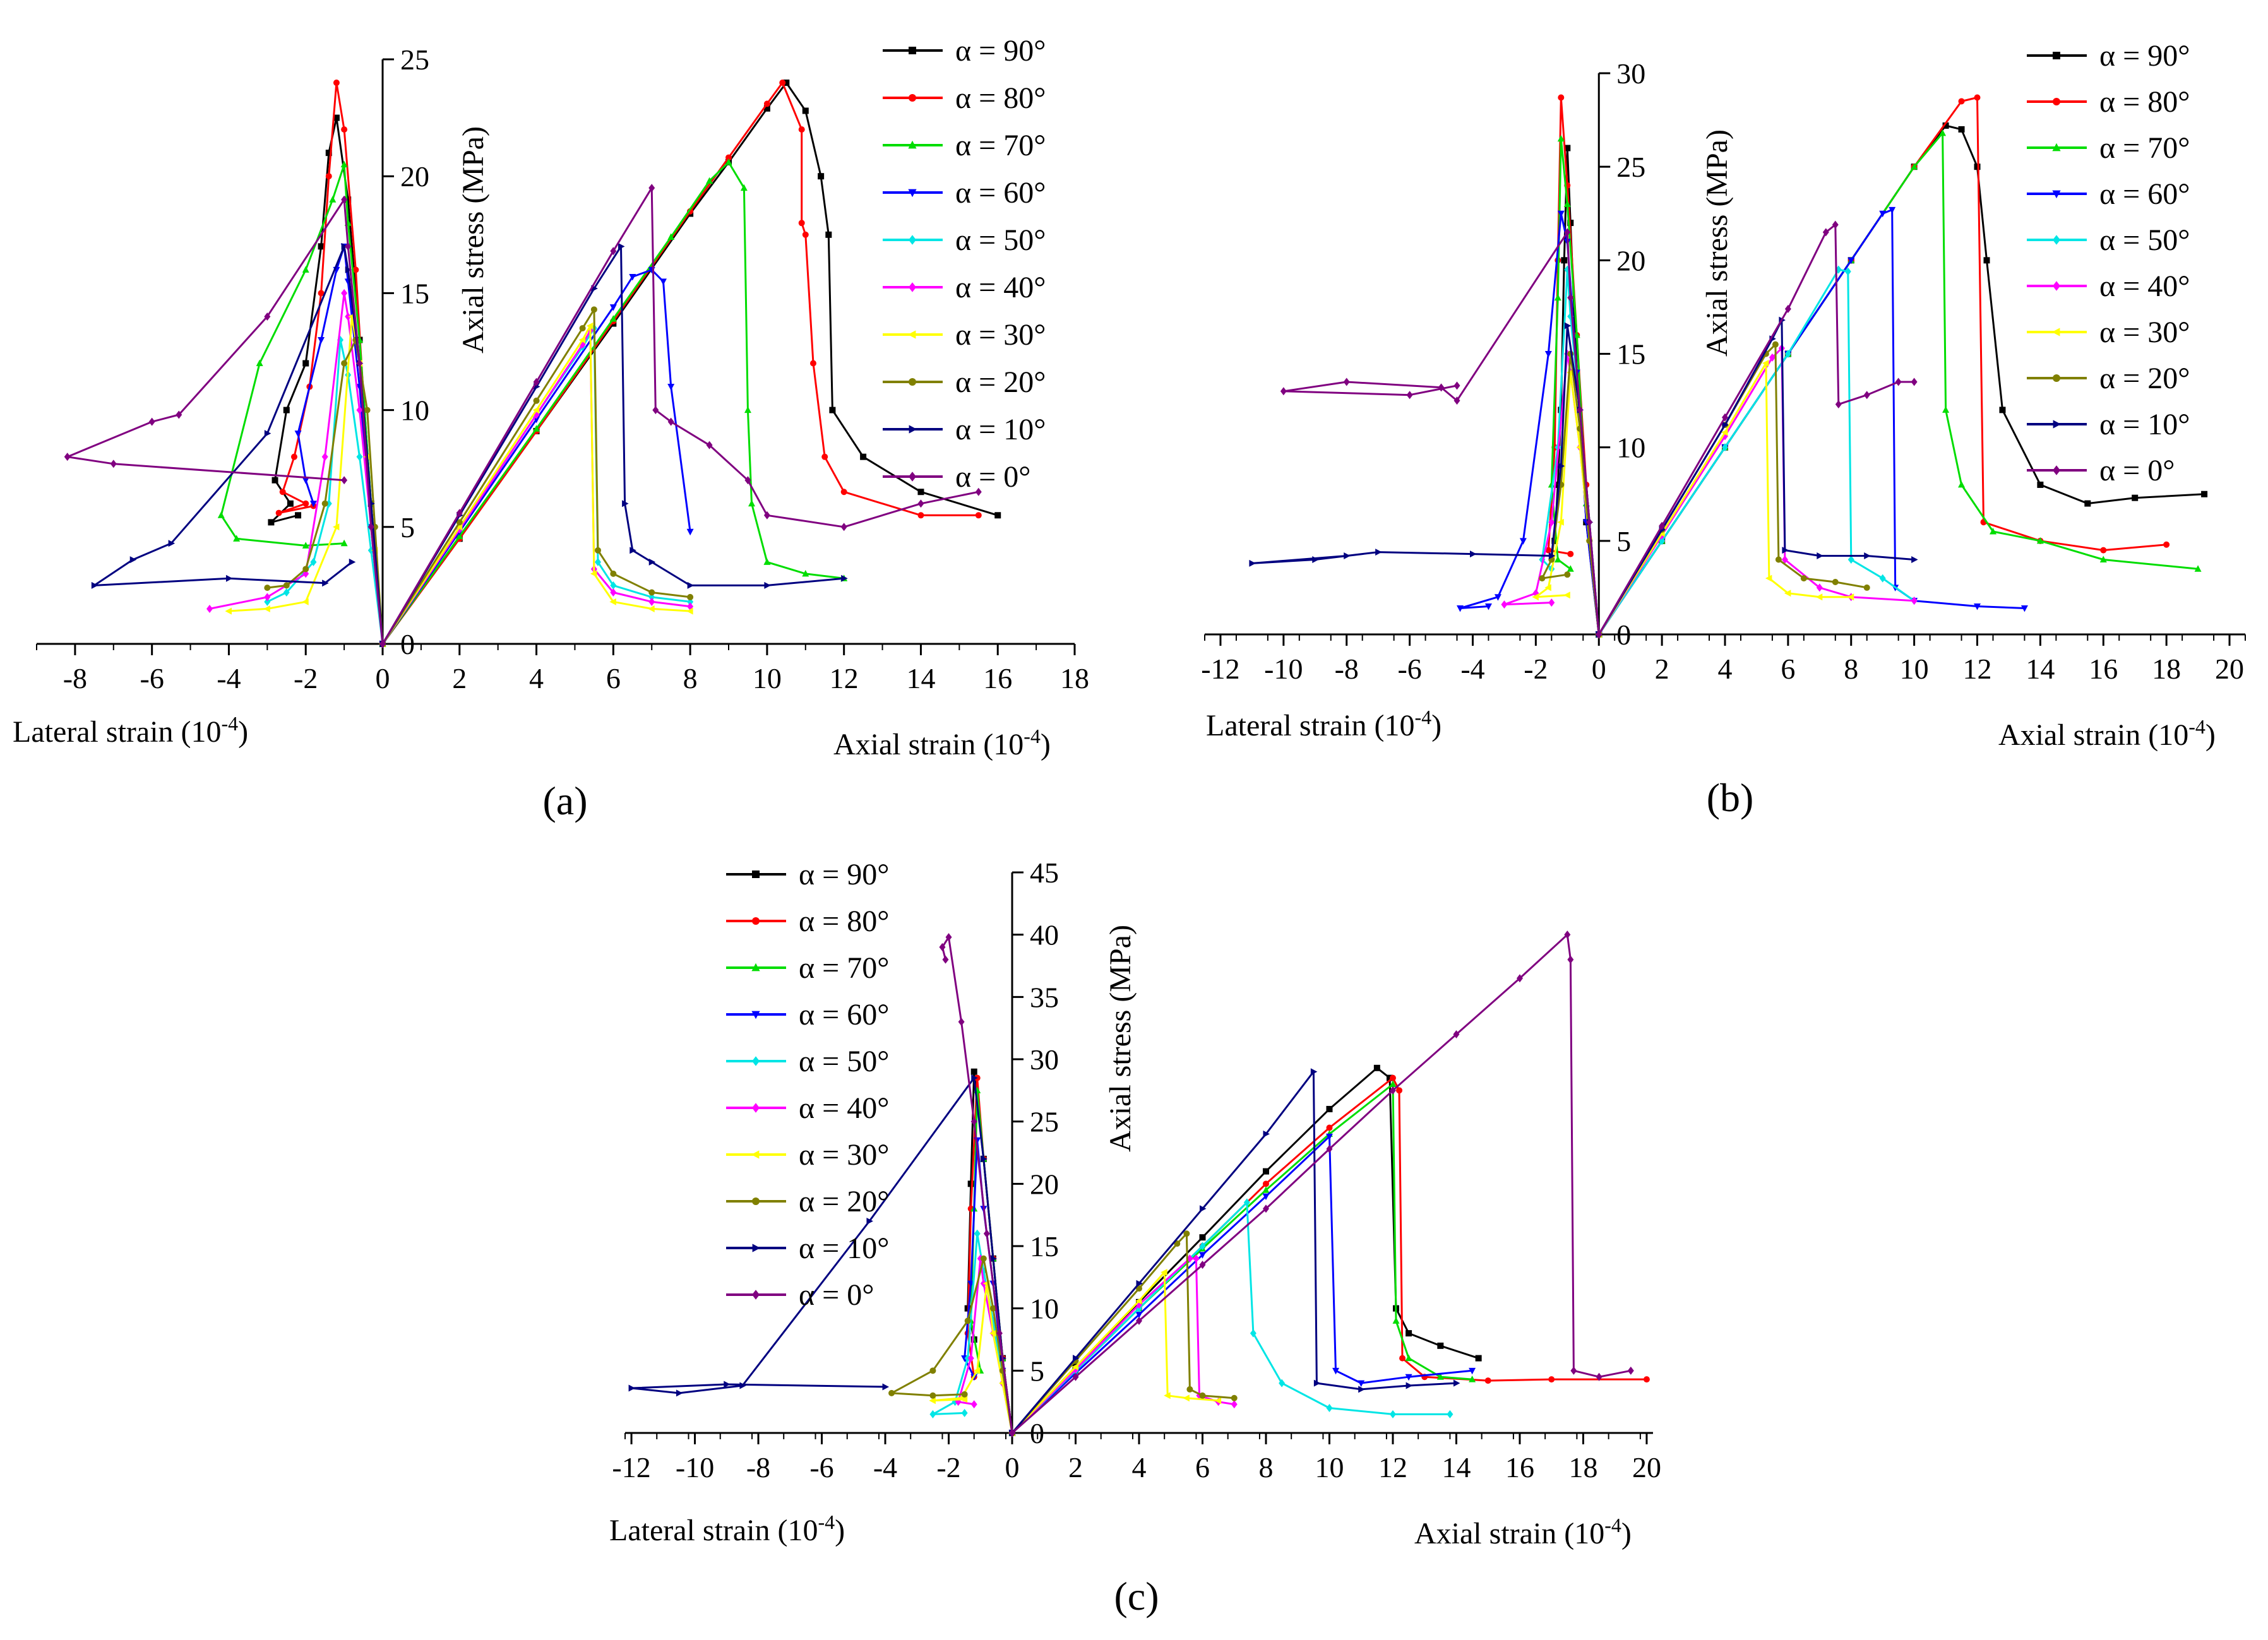  I want to click on legend-label: α = 80°, so click(844, 922).